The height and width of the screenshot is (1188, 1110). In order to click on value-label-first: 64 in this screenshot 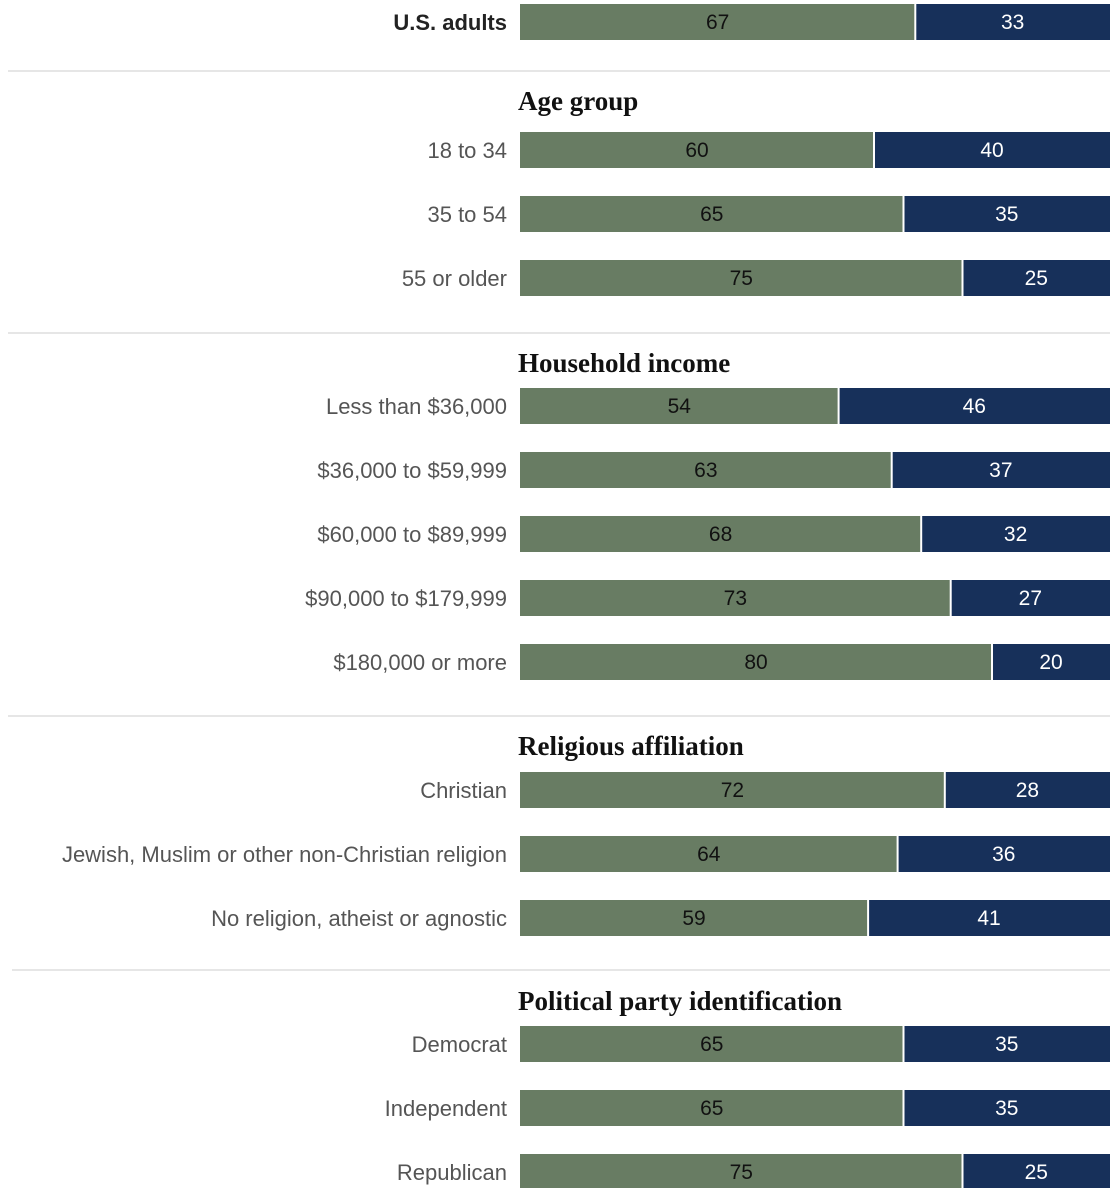, I will do `click(709, 854)`.